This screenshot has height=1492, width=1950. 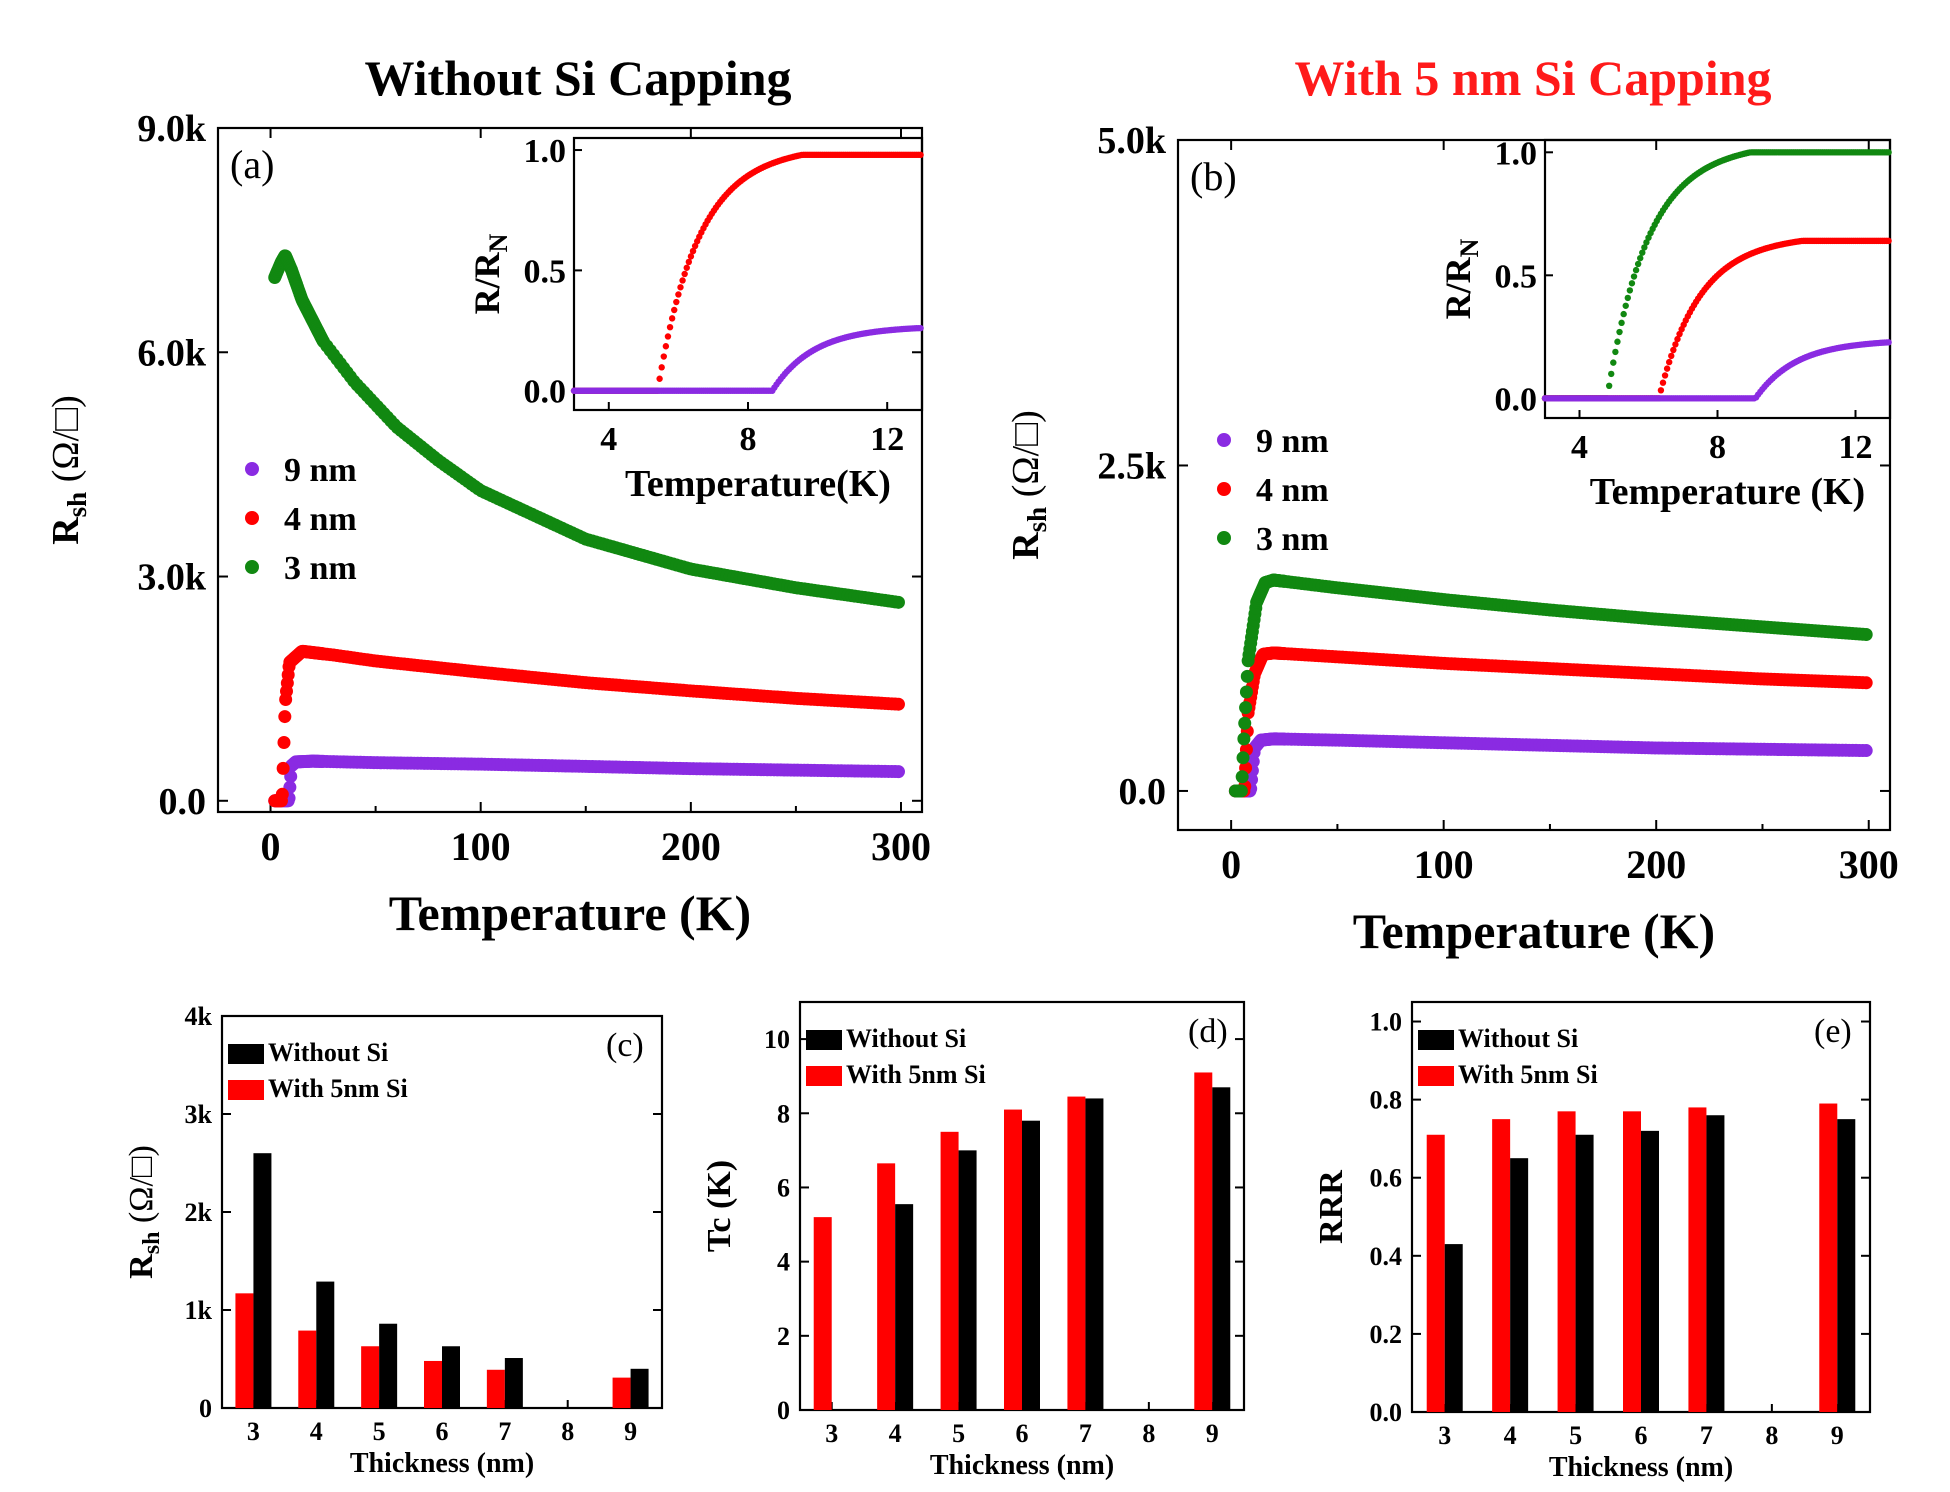 What do you see at coordinates (1022, 1465) in the screenshot?
I see `panel-d-x-axis-title: Thickness (nm)` at bounding box center [1022, 1465].